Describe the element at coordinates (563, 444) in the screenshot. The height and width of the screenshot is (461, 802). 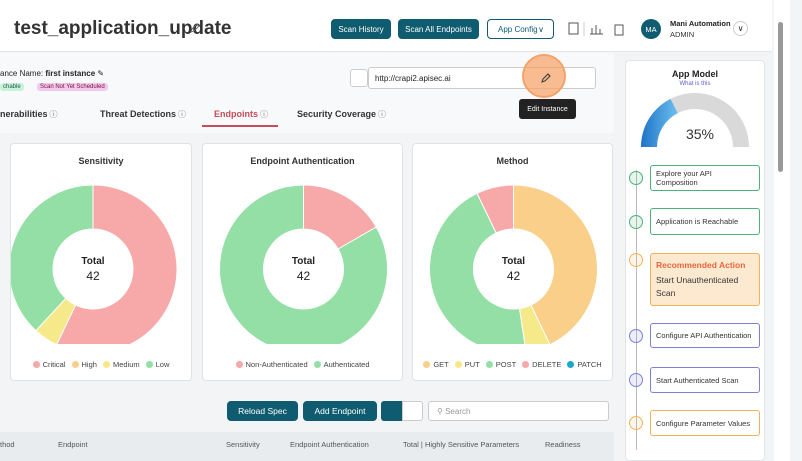
I see `column-header: Readiness` at that location.